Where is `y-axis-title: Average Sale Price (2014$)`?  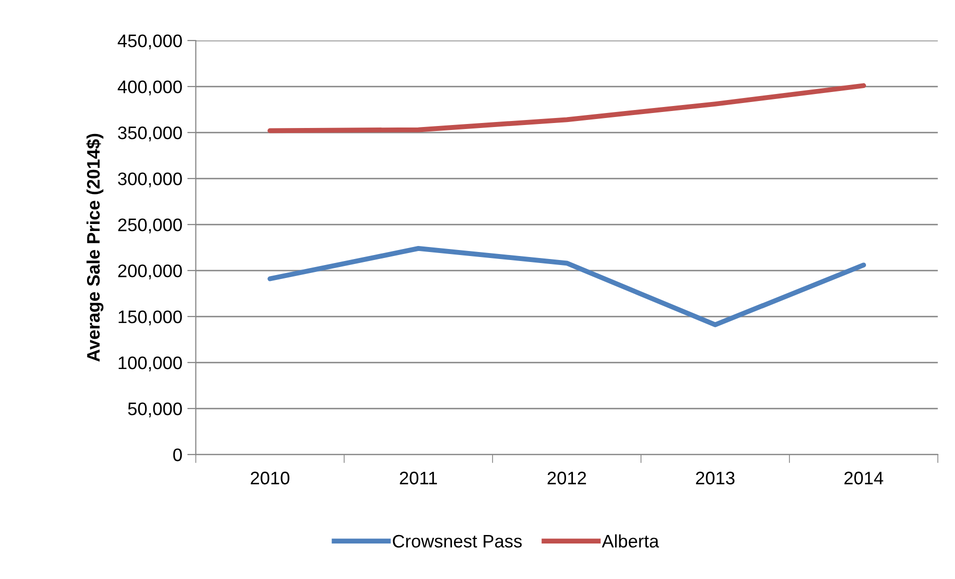
y-axis-title: Average Sale Price (2014$) is located at coordinates (95, 248).